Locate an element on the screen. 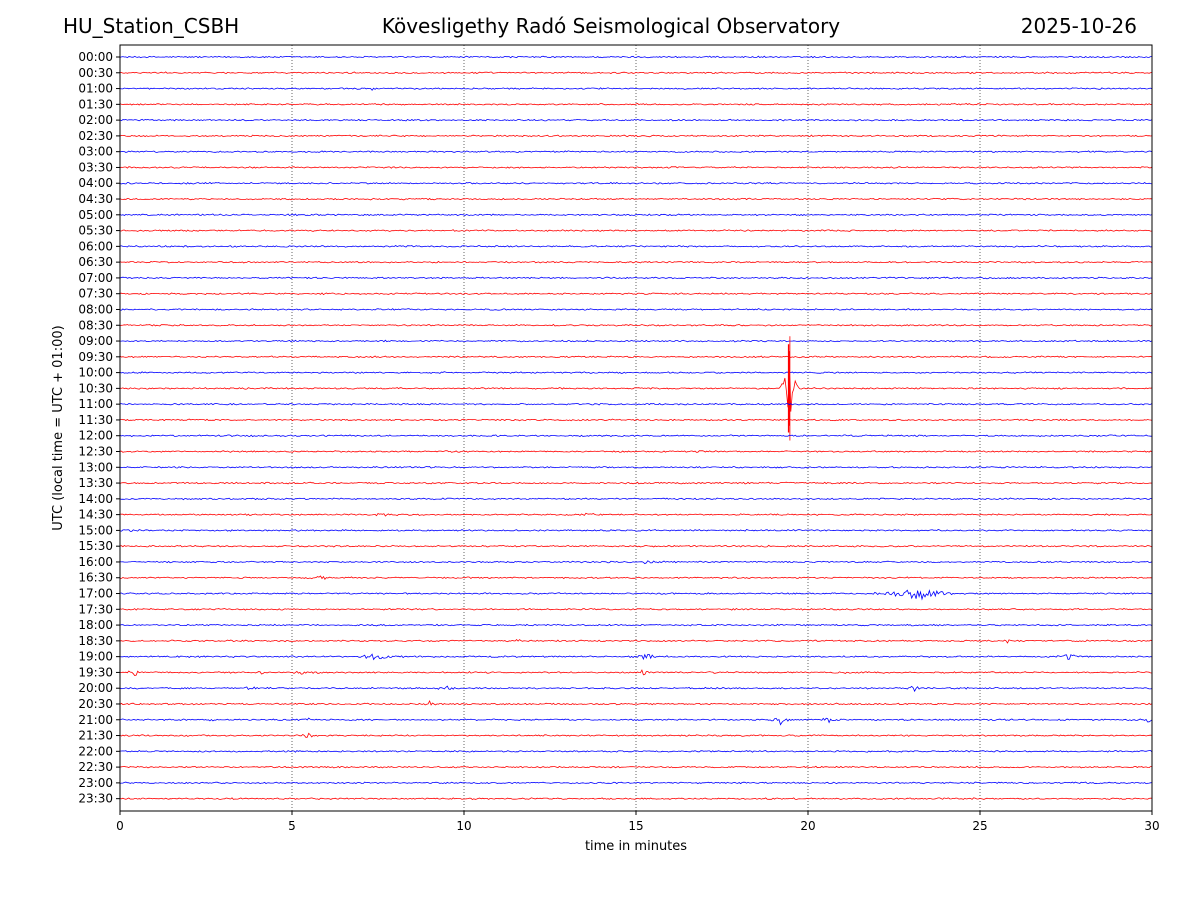  y-tick-label: 12:00 is located at coordinates (95, 436).